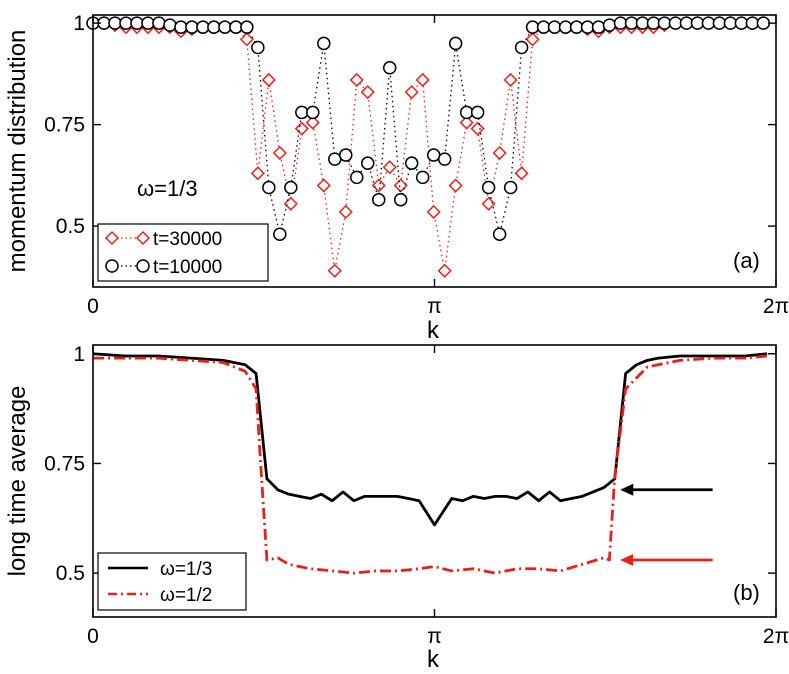 Image resolution: width=789 pixels, height=674 pixels. What do you see at coordinates (433, 659) in the screenshot?
I see `panel-b-xlabel: k` at bounding box center [433, 659].